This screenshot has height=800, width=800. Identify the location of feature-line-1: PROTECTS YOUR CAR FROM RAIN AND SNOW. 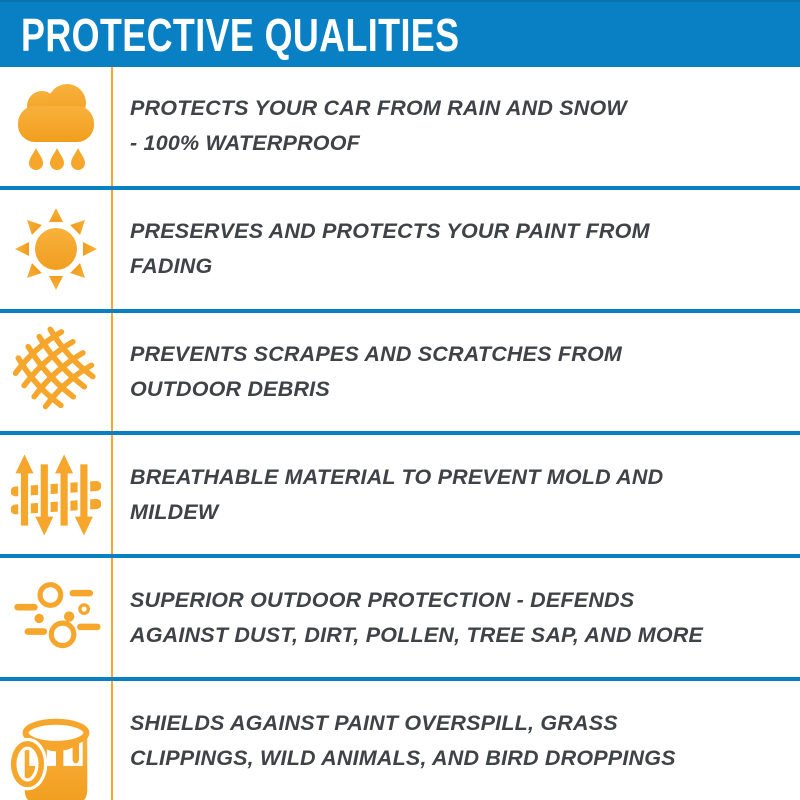
(378, 108).